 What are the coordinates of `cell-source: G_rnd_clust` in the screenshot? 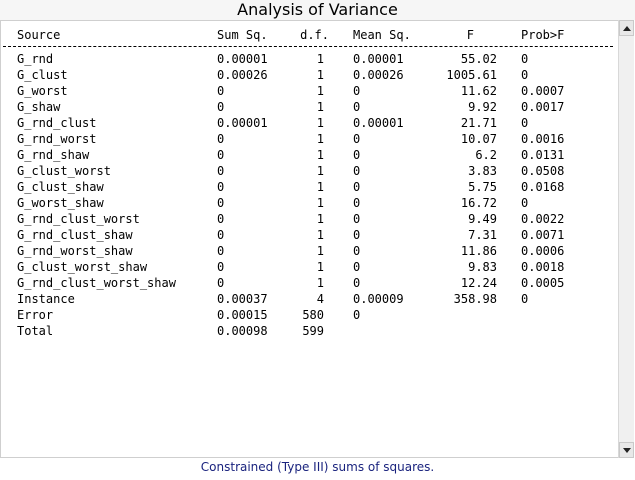 It's located at (57, 123).